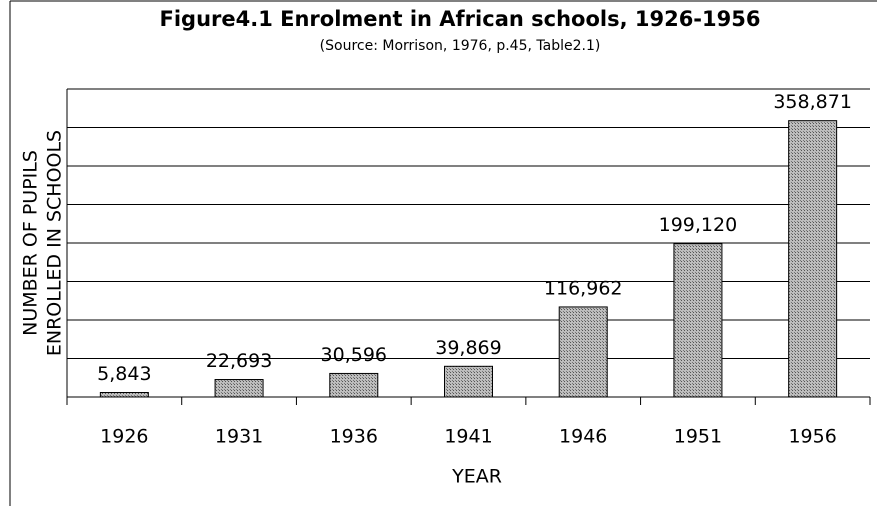 The width and height of the screenshot is (877, 506). I want to click on data-label: 30,596, so click(354, 355).